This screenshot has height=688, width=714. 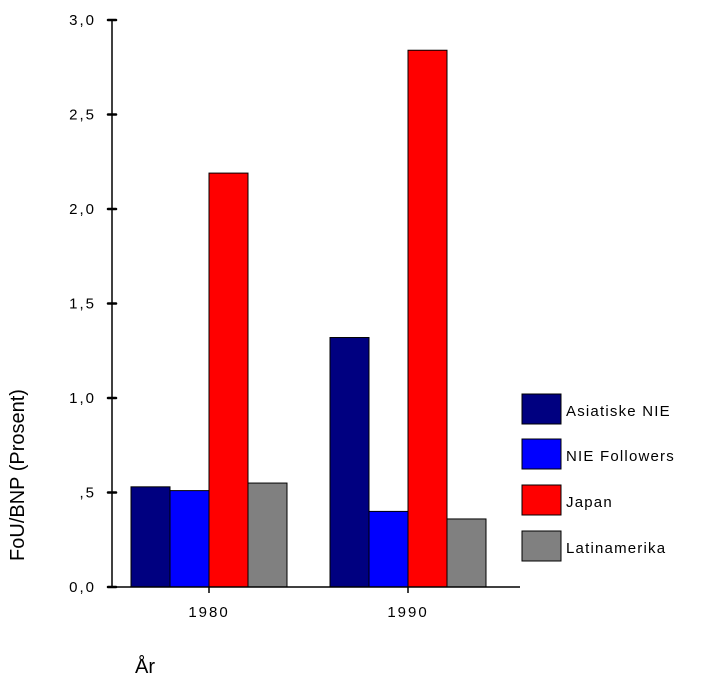 What do you see at coordinates (620, 456) in the screenshot?
I see `legend-label: NIE Followers` at bounding box center [620, 456].